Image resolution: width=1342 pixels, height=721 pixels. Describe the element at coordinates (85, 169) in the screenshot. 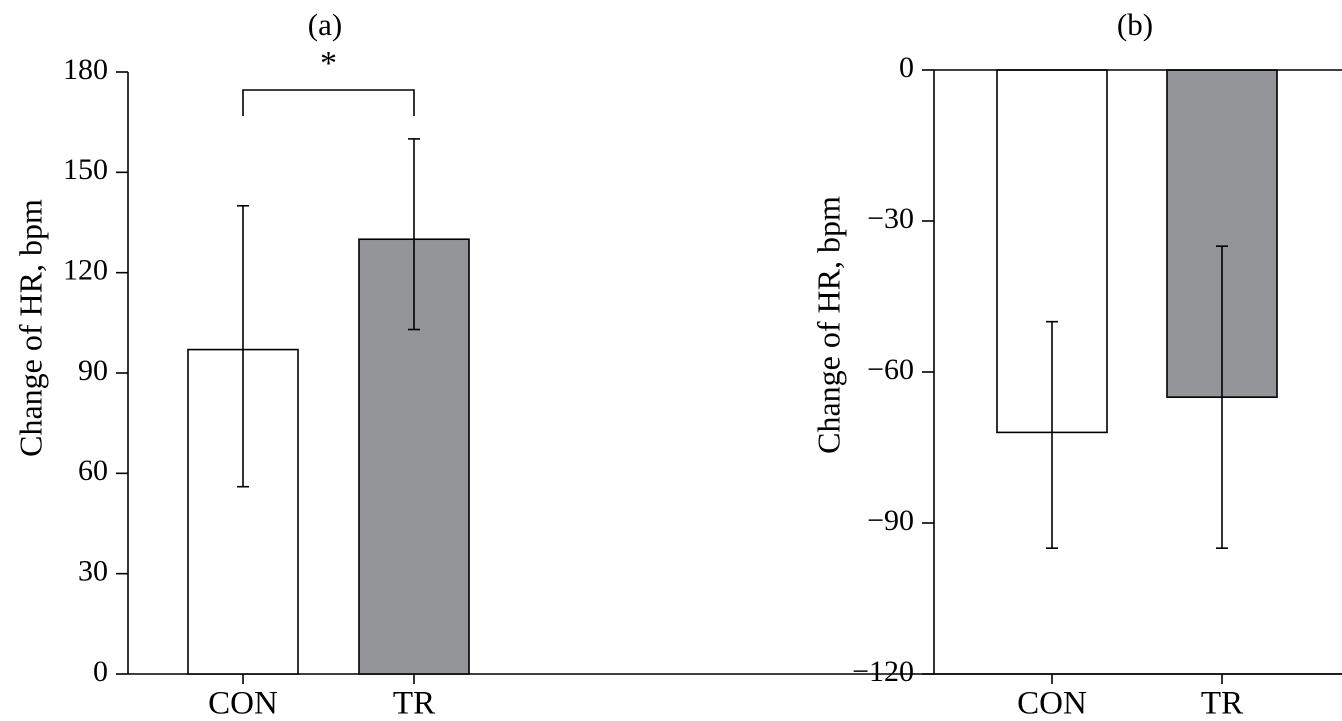

I see `panel-a-y-tick-label: 150` at that location.